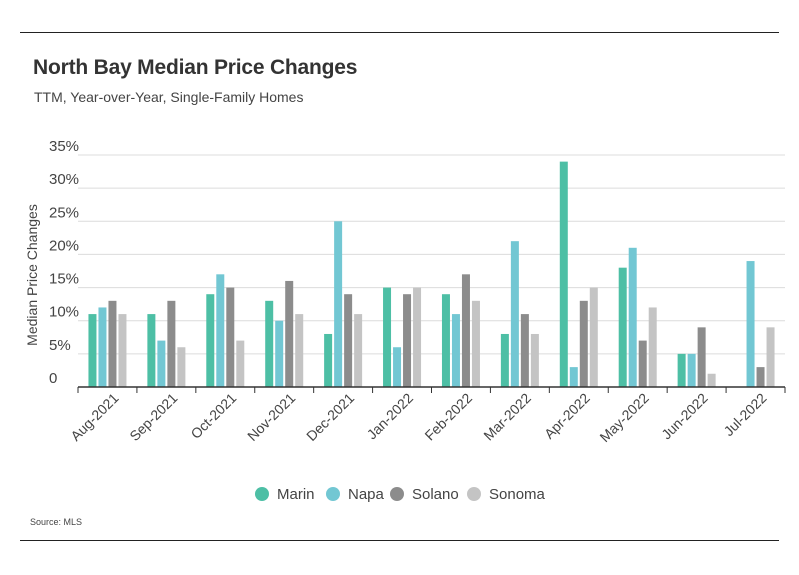 This screenshot has width=799, height=575. What do you see at coordinates (64, 245) in the screenshot?
I see `y-tick-label: 20%` at bounding box center [64, 245].